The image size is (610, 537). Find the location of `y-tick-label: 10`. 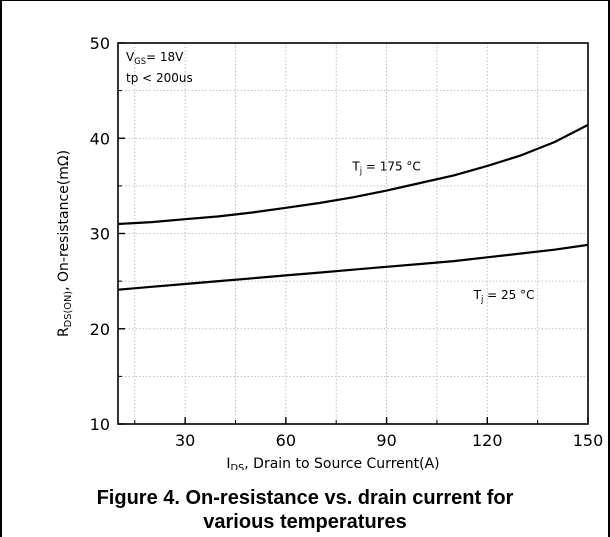

y-tick-label: 10 is located at coordinates (100, 424).